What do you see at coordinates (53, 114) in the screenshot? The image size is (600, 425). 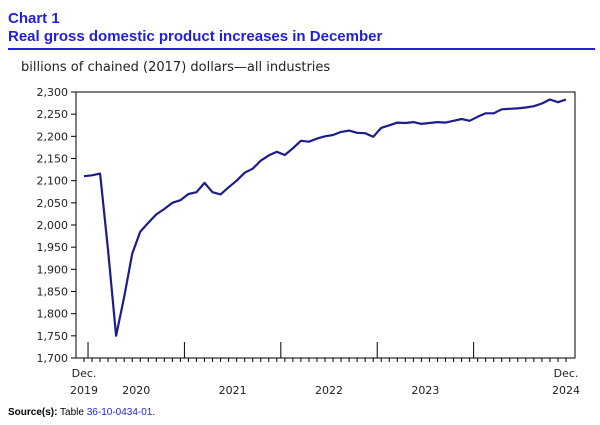 I see `y-tick-label: 2,250` at bounding box center [53, 114].